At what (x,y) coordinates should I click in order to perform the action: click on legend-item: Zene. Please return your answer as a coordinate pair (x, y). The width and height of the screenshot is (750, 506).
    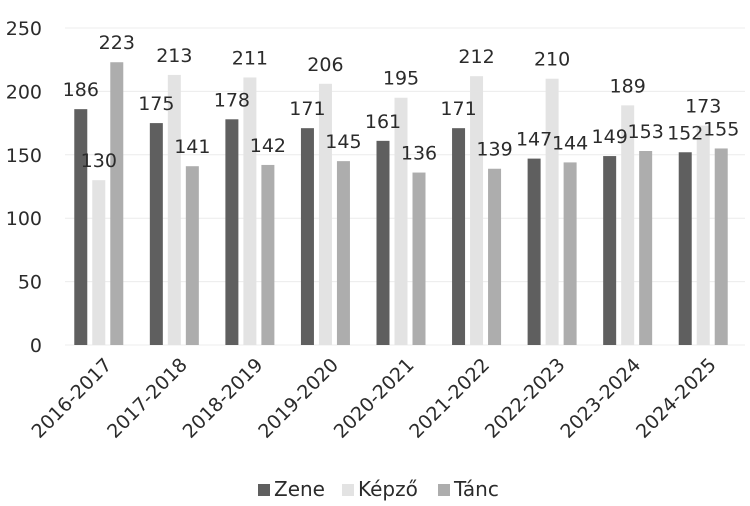
    Looking at the image, I should click on (291, 489).